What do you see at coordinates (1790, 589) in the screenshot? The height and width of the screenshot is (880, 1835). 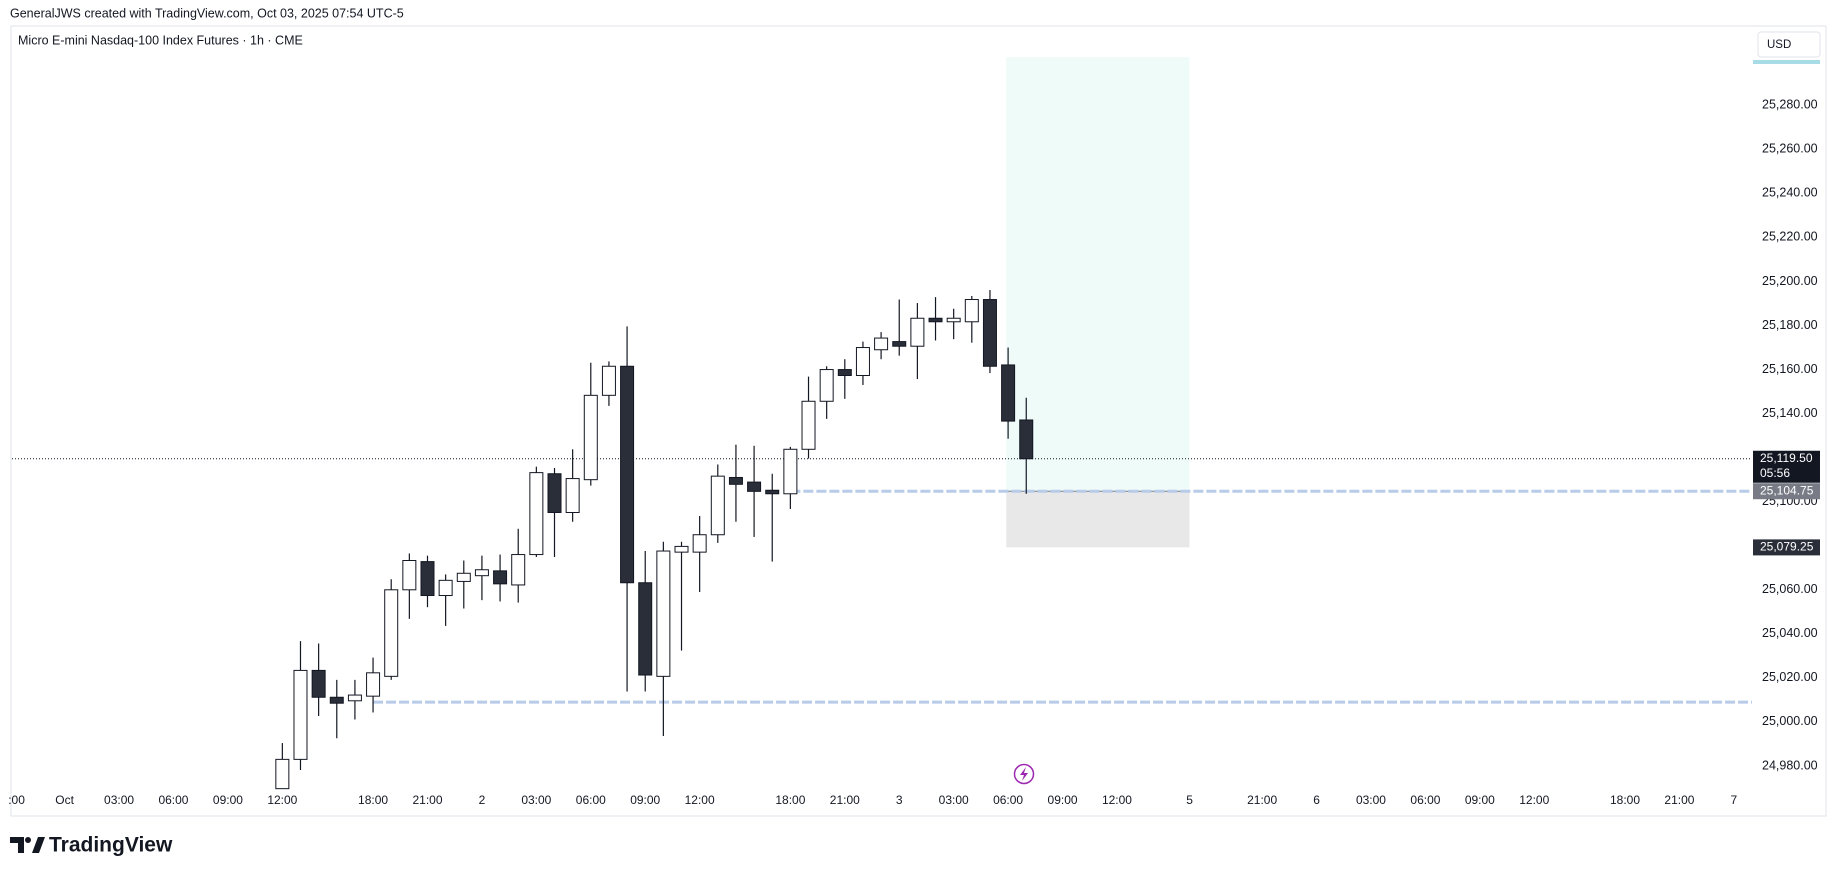 I see `y-tick-label: 25,060.00` at bounding box center [1790, 589].